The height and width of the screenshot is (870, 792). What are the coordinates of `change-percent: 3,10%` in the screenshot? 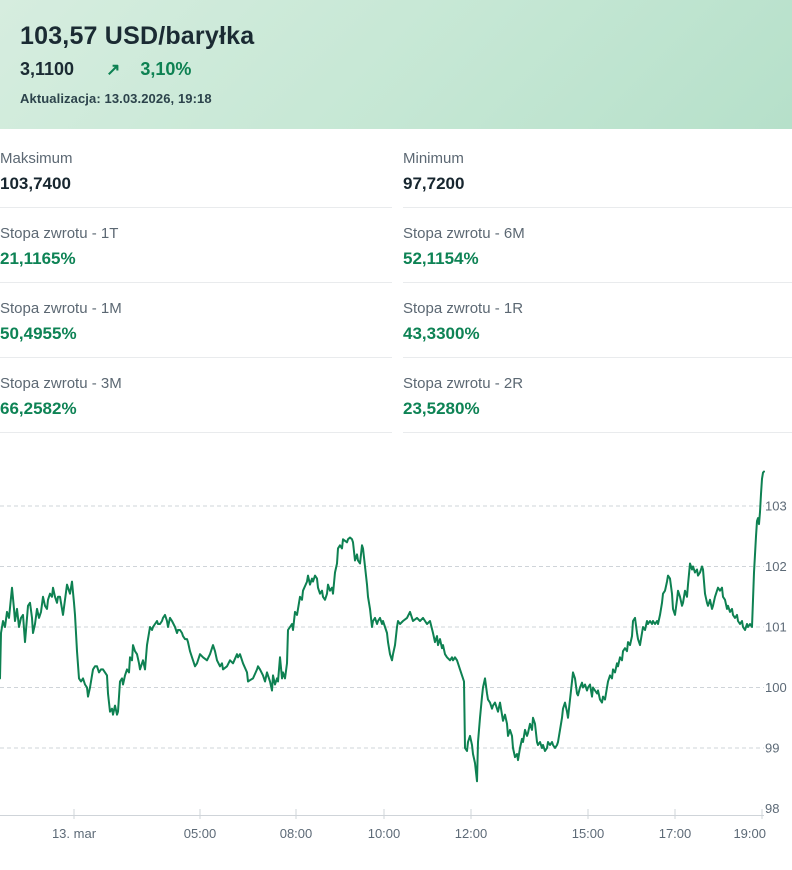 It's located at (166, 69).